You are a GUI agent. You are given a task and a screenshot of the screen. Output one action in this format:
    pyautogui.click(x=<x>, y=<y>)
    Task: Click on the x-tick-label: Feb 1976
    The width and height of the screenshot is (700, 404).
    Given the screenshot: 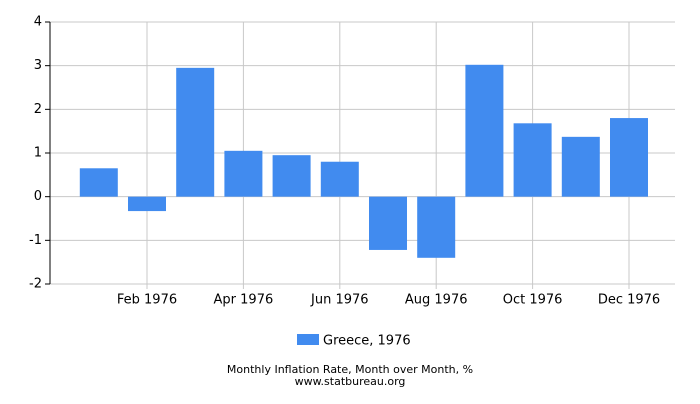 What is the action you would take?
    pyautogui.click(x=147, y=300)
    